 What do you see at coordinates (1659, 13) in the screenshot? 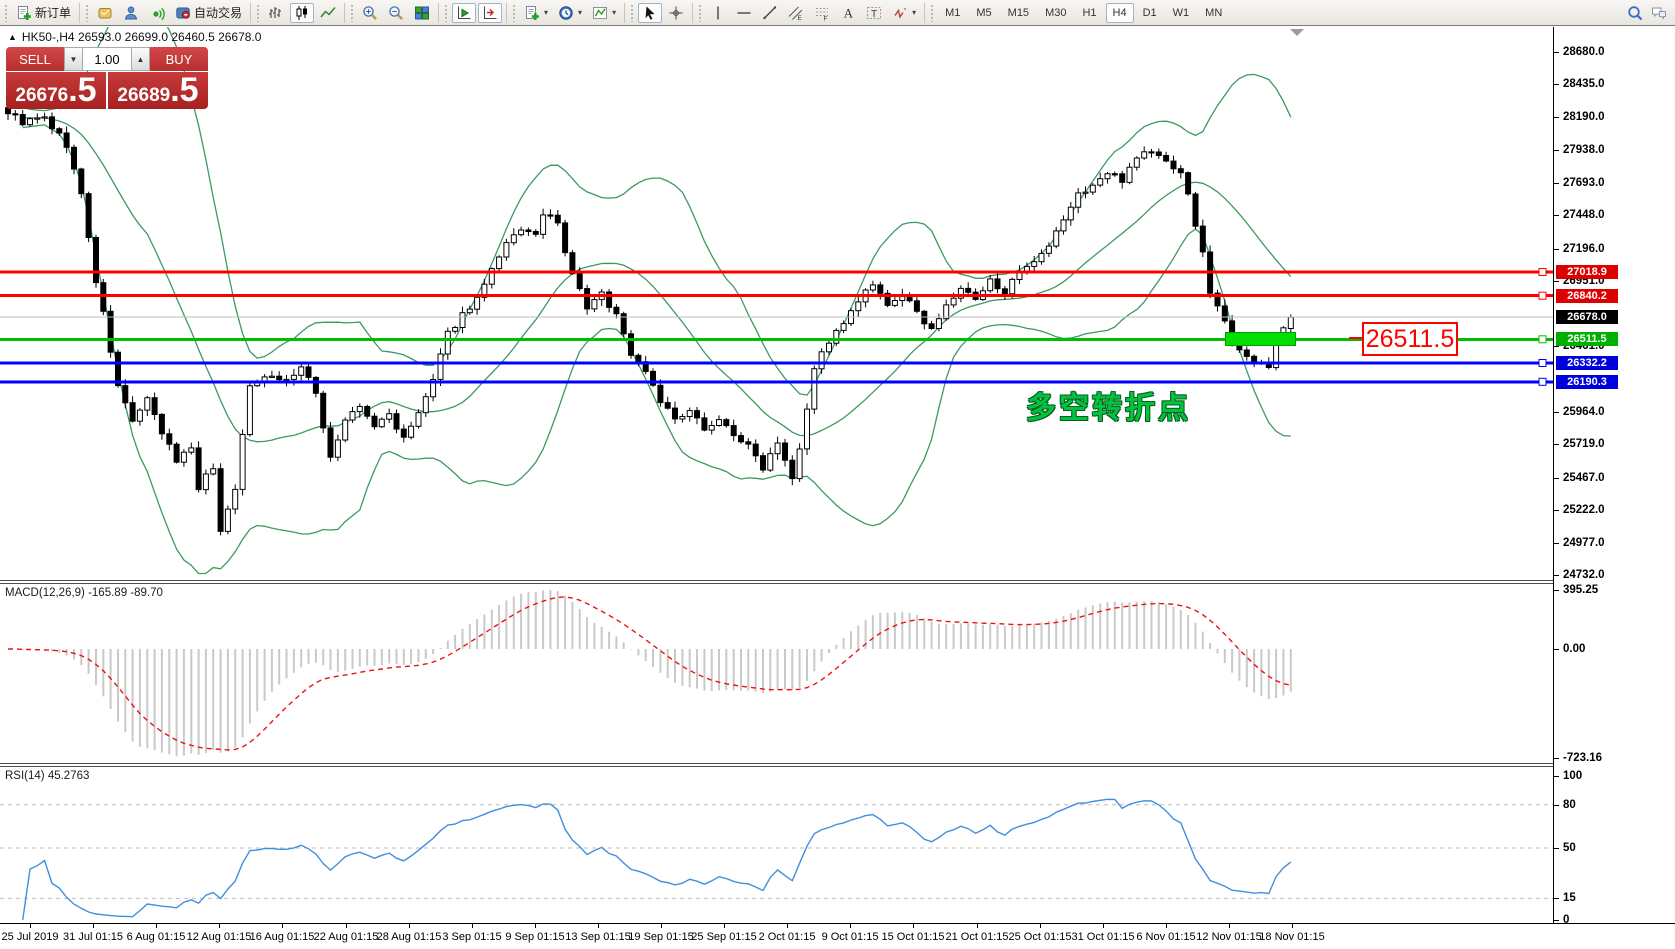
I see `chat-icon` at bounding box center [1659, 13].